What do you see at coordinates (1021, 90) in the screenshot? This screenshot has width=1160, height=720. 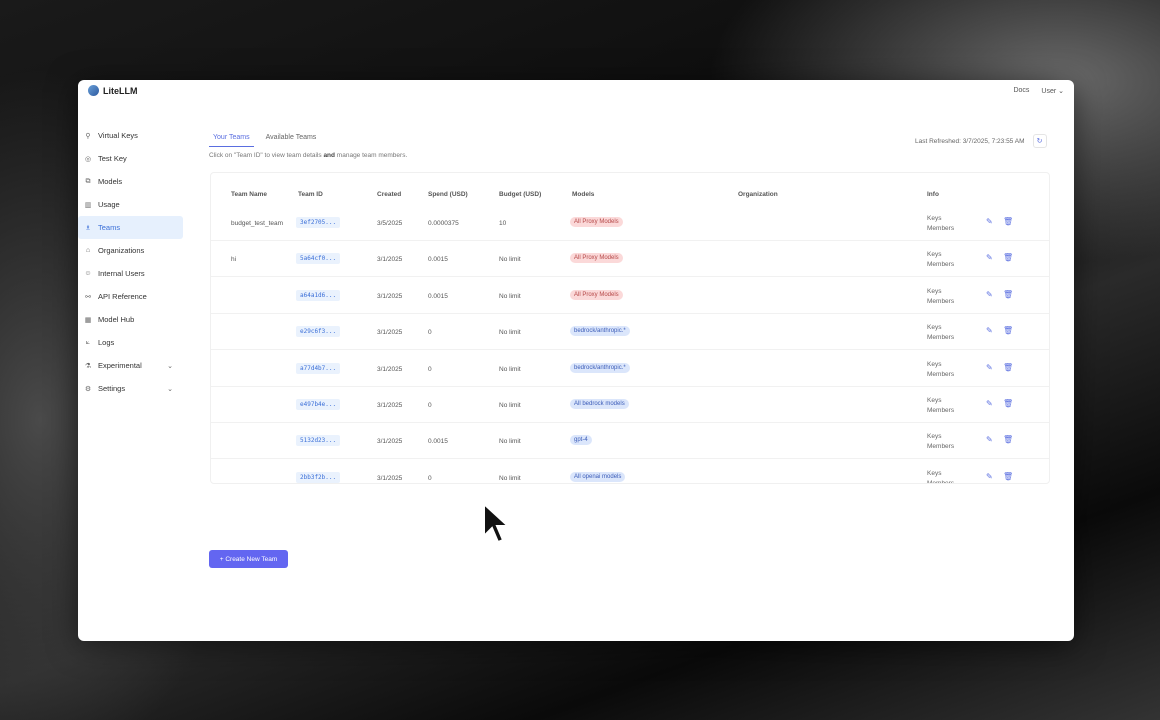 I see `docs-link: Docs` at bounding box center [1021, 90].